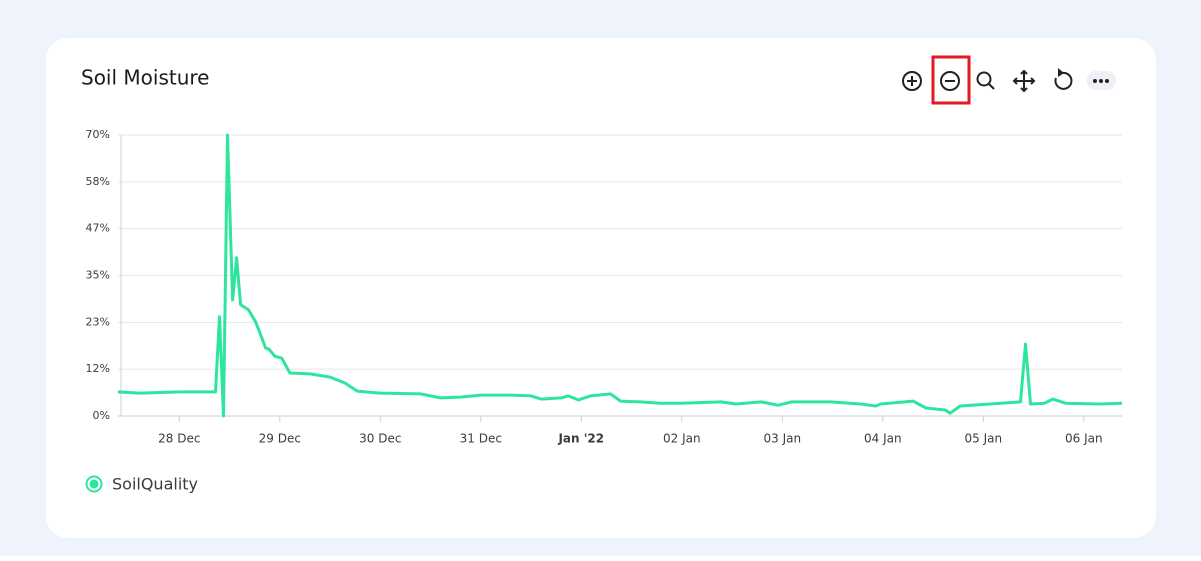 This screenshot has height=561, width=1201. I want to click on x-tick-label: 05 Jan, so click(984, 439).